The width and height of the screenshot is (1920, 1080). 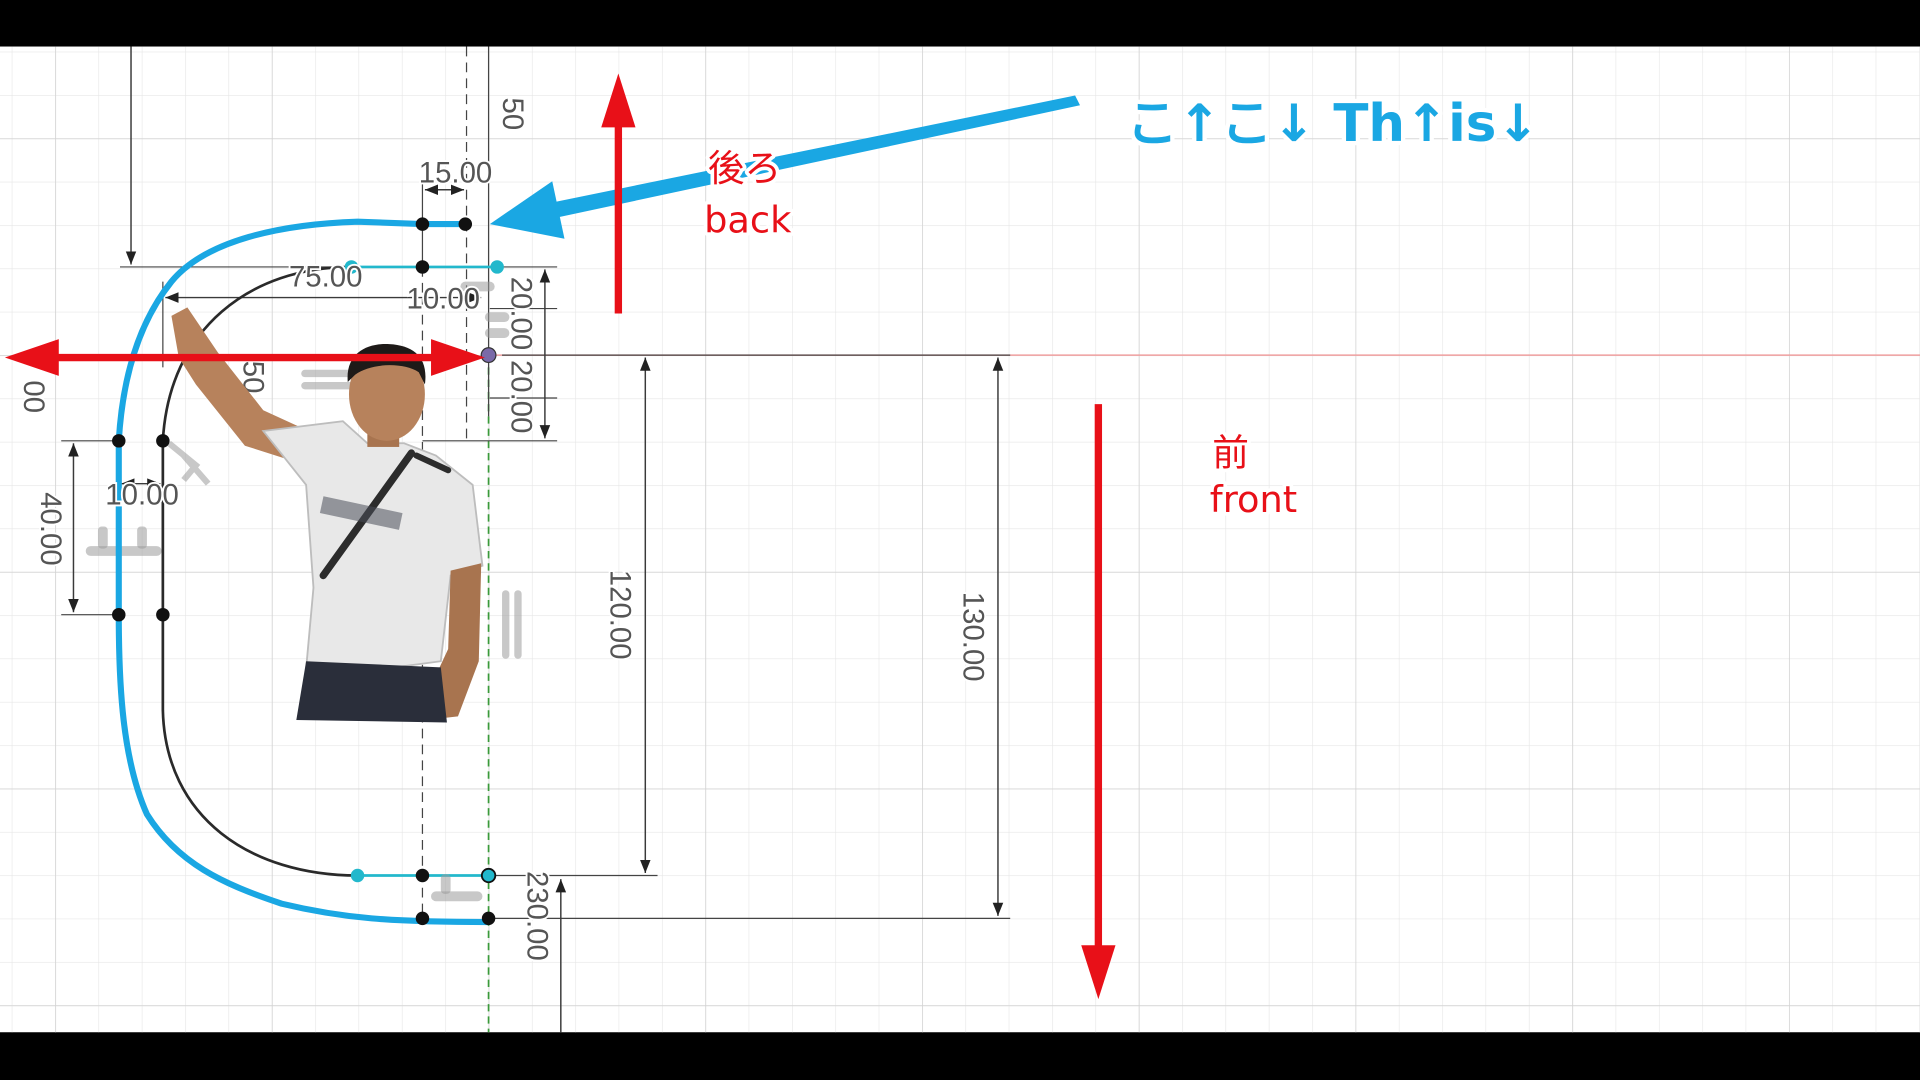 What do you see at coordinates (620, 615) in the screenshot?
I see `dimension-label: 120.00` at bounding box center [620, 615].